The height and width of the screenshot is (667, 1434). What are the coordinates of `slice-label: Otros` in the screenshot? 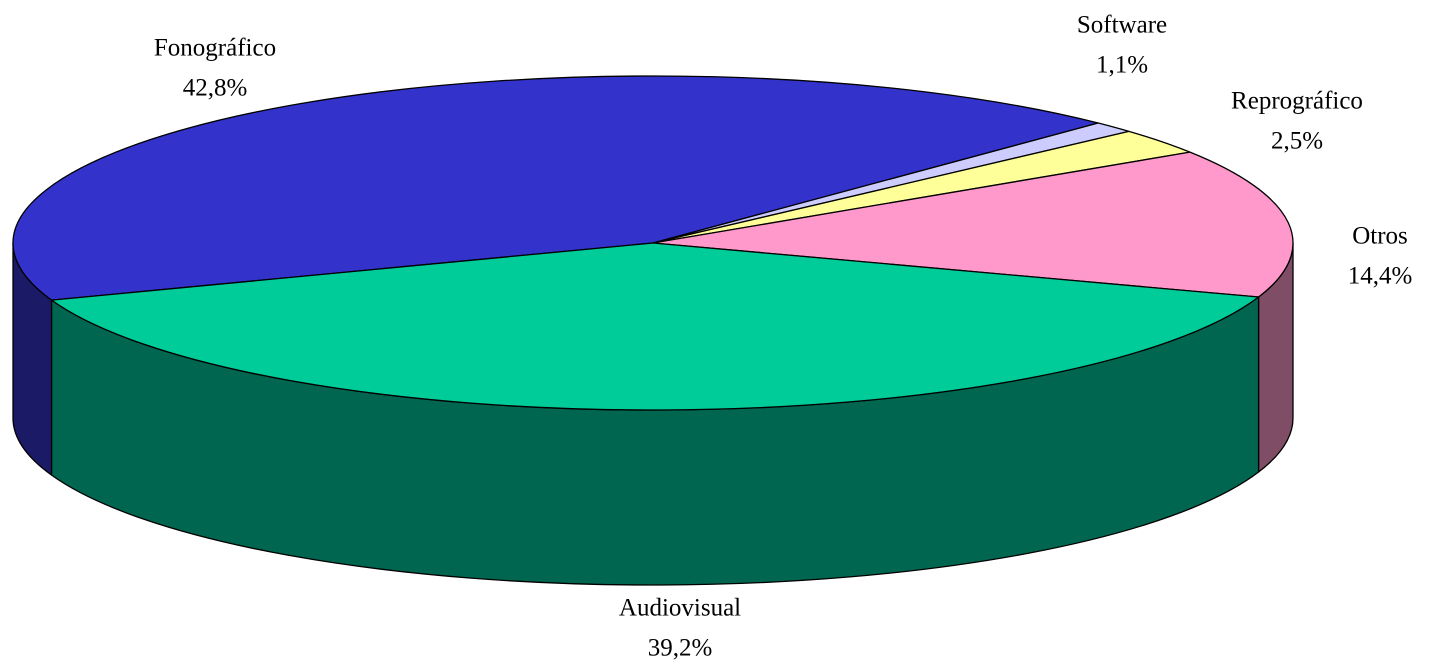 It's located at (1380, 236).